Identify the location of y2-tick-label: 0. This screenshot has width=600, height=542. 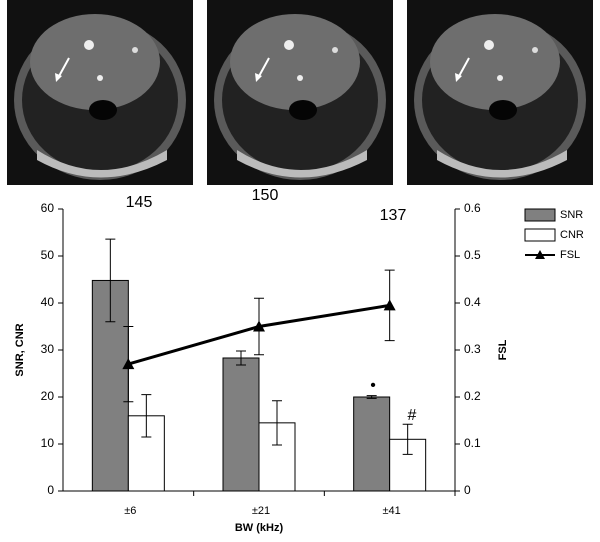
(467, 490).